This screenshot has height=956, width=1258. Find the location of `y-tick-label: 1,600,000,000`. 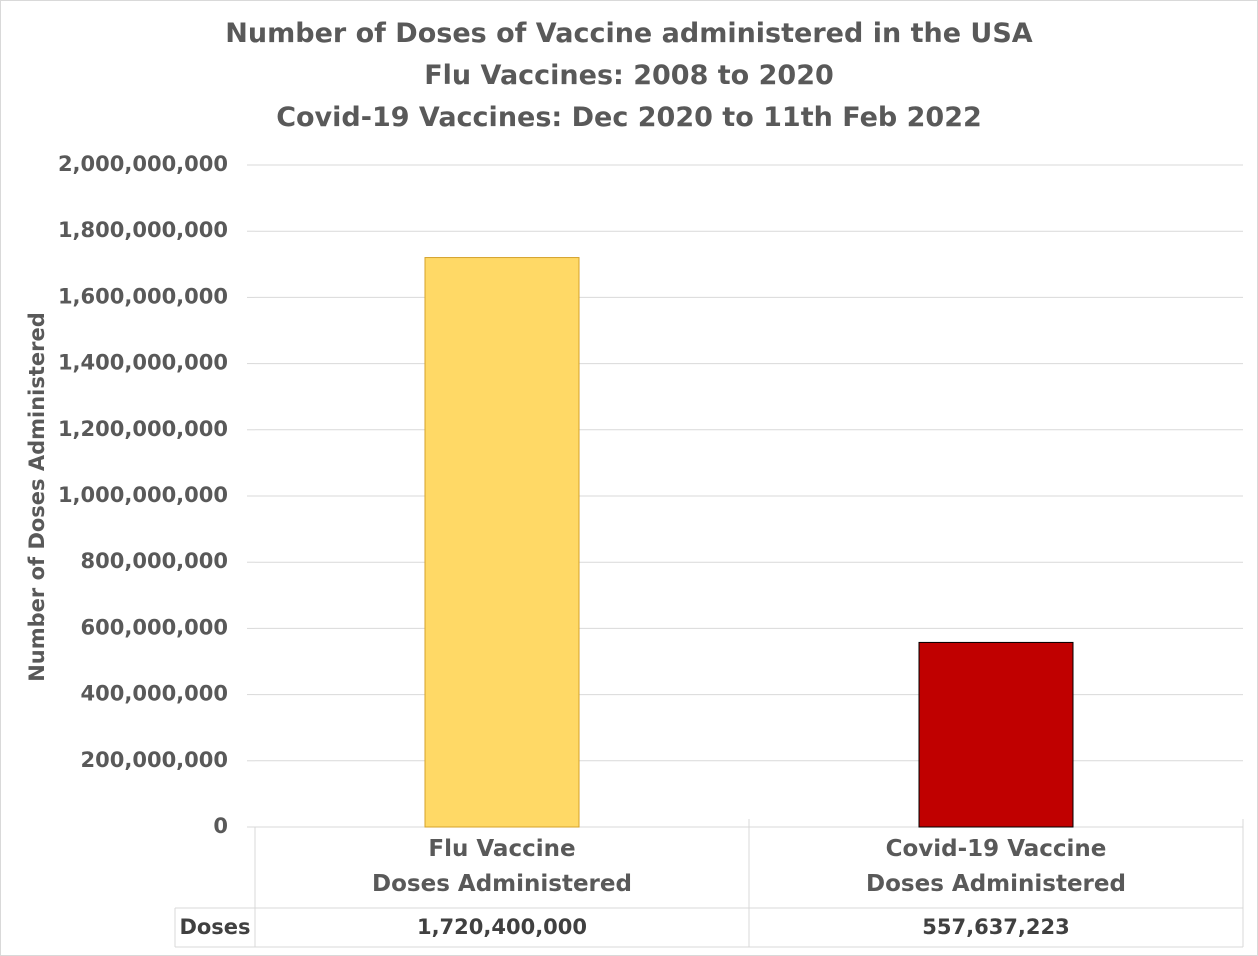

y-tick-label: 1,600,000,000 is located at coordinates (143, 296).